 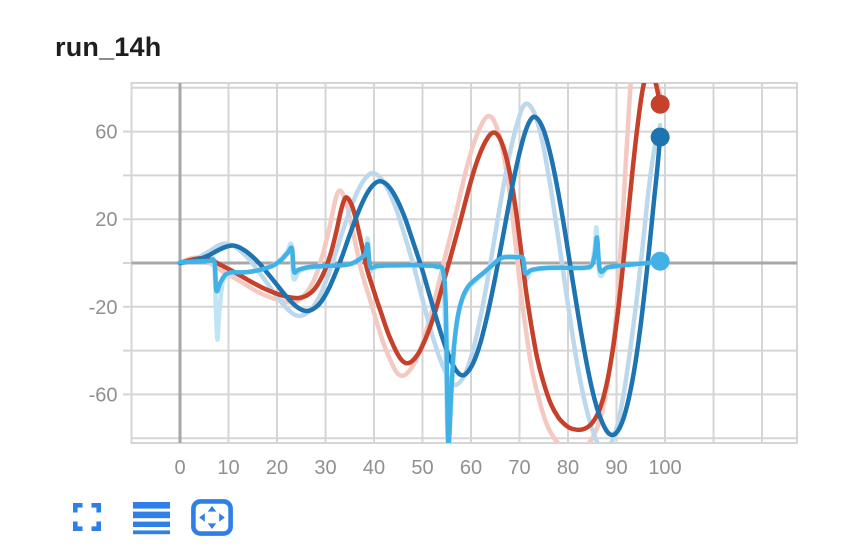 I want to click on x-tick-label: 30, so click(x=325, y=468).